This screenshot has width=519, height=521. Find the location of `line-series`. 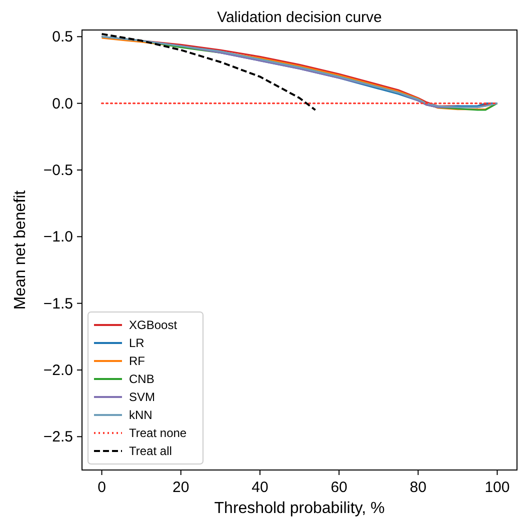

line-series is located at coordinates (208, 72).